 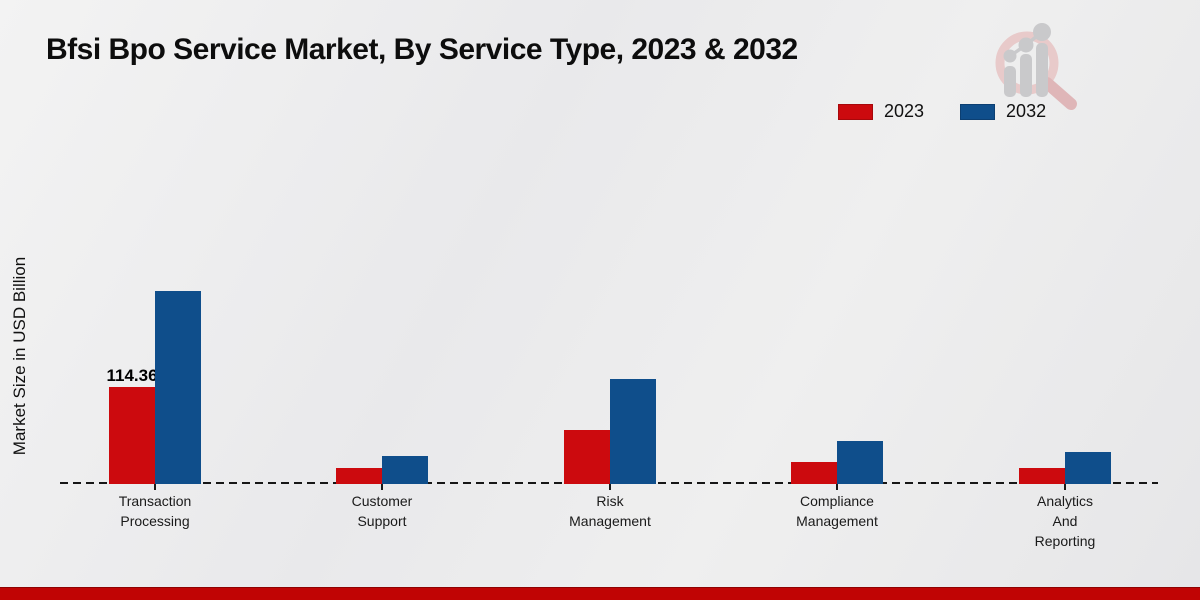 I want to click on bar-2032-analytics-and-reporting, so click(x=1088, y=467).